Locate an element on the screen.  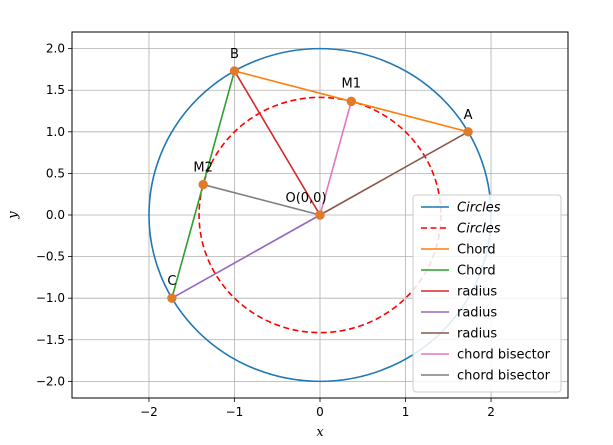
y-tick-label: 1.0 is located at coordinates (55, 132).